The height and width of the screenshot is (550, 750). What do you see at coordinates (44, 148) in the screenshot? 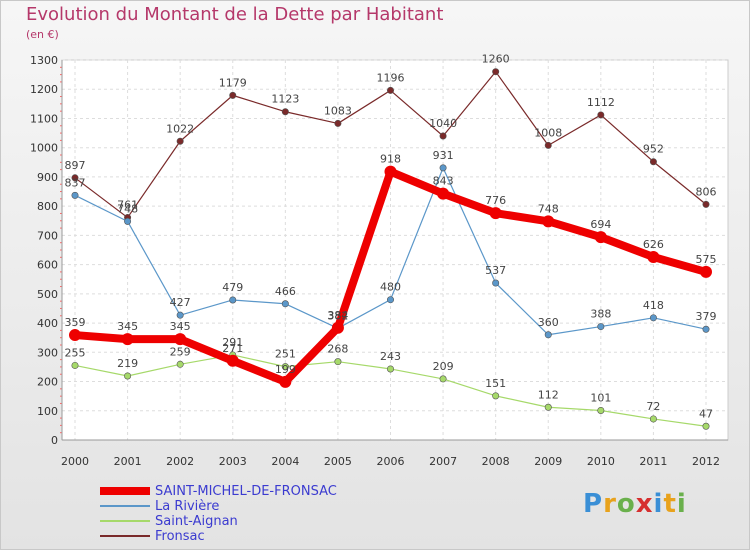
I see `y-tick-label: 1000` at bounding box center [44, 148].